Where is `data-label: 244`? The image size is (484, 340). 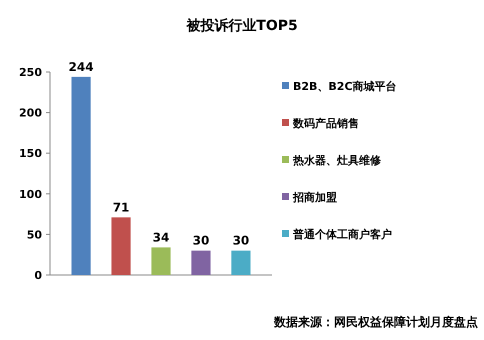 data-label: 244 is located at coordinates (81, 67).